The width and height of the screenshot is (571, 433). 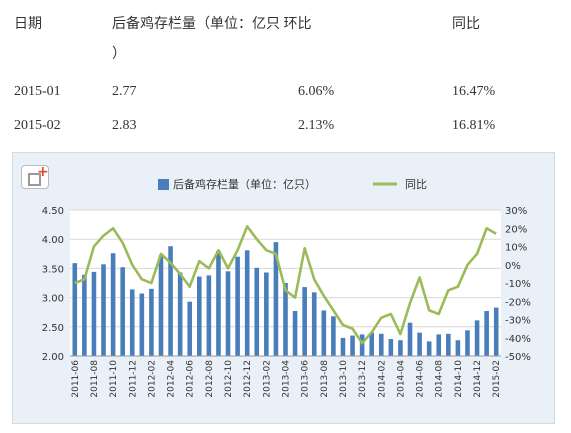 I want to click on y-left-tick-label: 3.00, so click(x=53, y=299).